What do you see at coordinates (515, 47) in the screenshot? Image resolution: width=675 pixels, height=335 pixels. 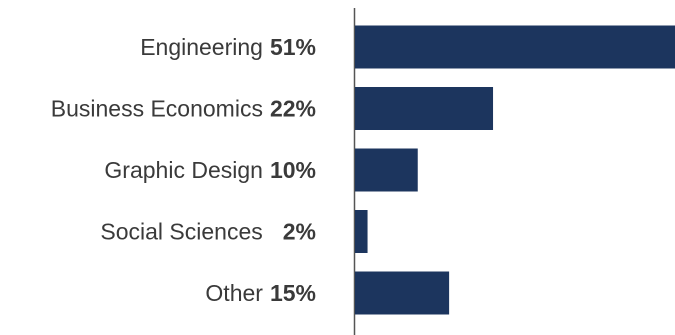 I see `bar-engineering` at bounding box center [515, 47].